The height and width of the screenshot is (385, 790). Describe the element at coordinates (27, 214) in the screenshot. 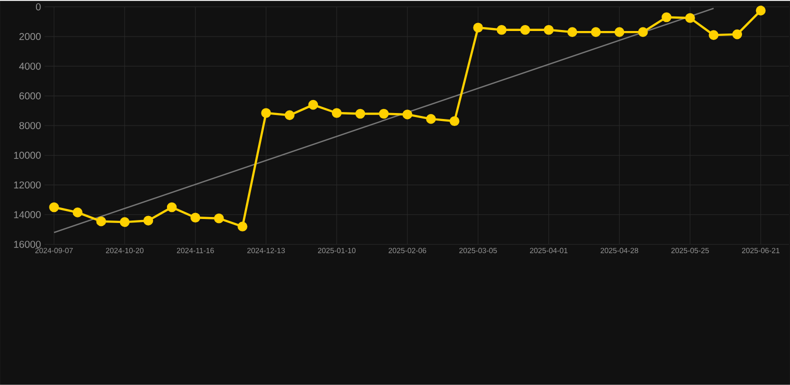

I see `y-tick-label: 14000` at that location.